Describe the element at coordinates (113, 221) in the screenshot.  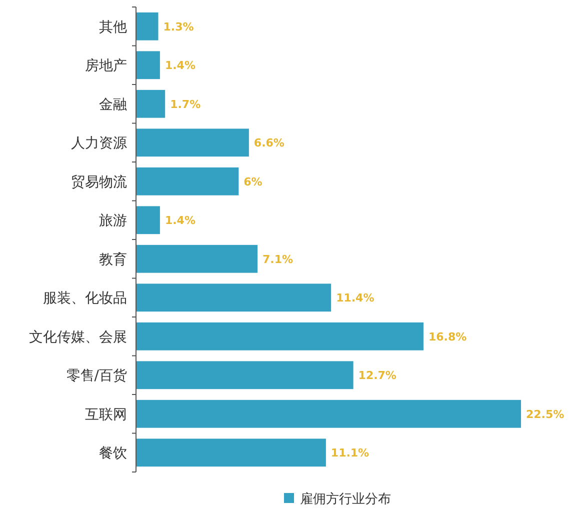
I see `y-tick-label: 旅游` at that location.